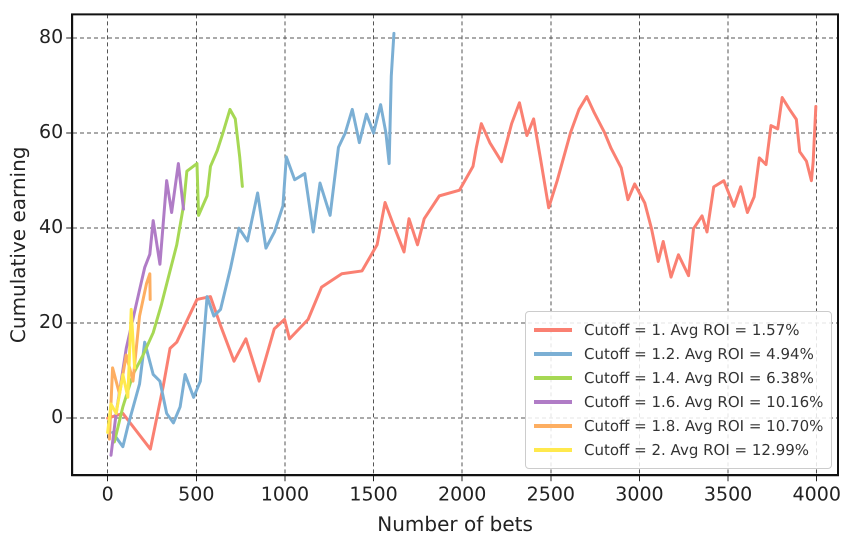  I want to click on legend-label: Cutoff = 1.4. Avg ROI = 6.38%, so click(699, 378).